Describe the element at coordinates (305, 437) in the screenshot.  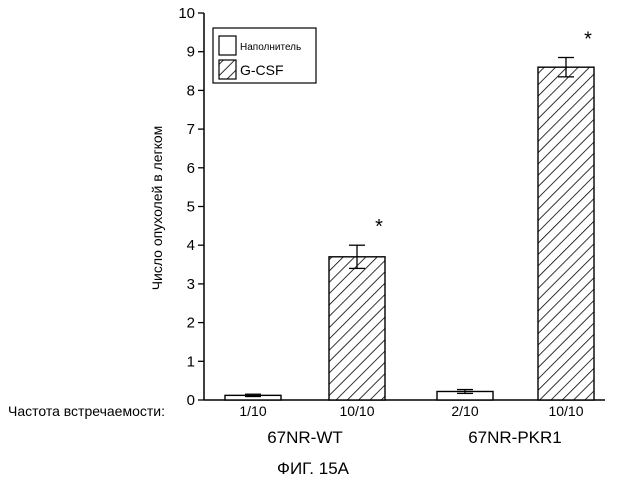
I see `group-label: 67NR-WT` at that location.